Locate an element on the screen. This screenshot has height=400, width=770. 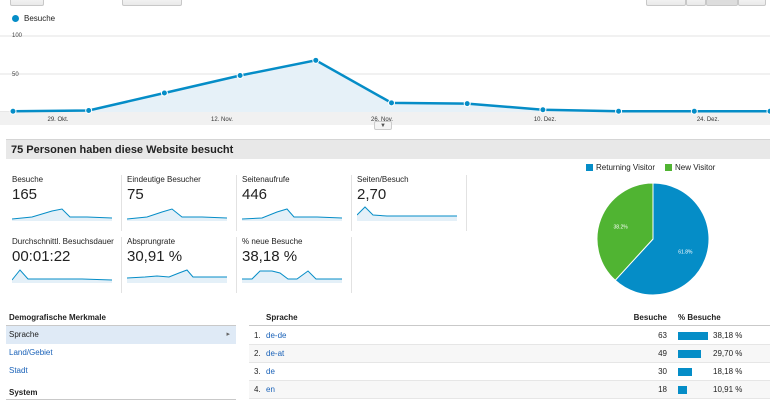
demographics-item-label: Sprache is located at coordinates (24, 334).